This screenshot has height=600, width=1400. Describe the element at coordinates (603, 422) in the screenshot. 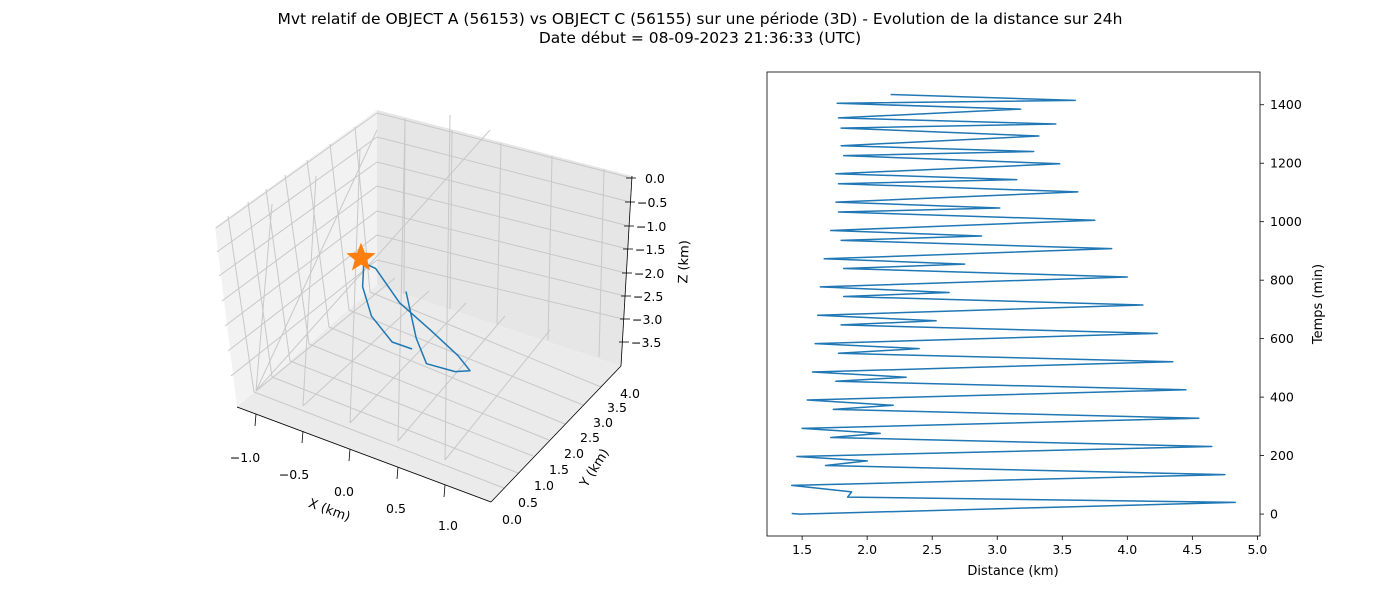

I see `y-tick-label: 3.0` at that location.